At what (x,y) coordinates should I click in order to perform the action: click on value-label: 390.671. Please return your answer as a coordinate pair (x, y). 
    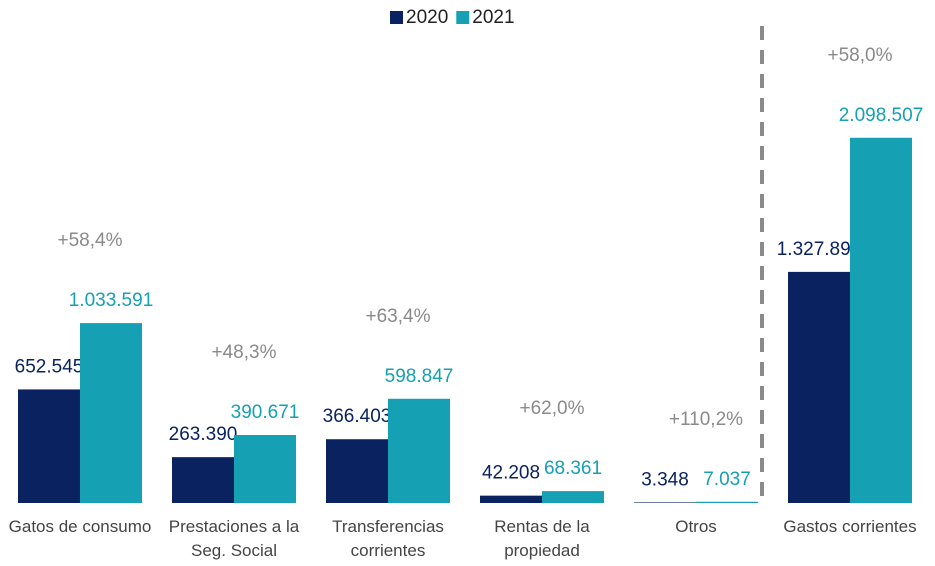
    Looking at the image, I should click on (265, 412).